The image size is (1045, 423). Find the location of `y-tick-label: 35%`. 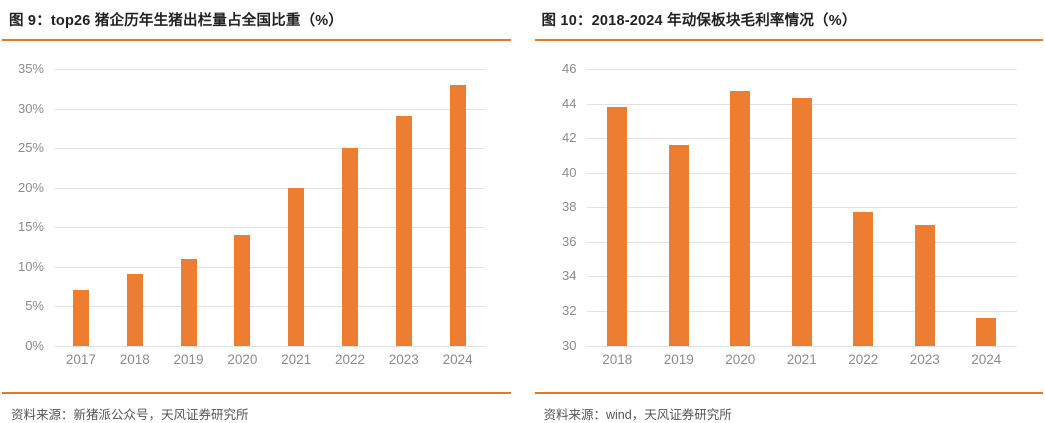

y-tick-label: 35% is located at coordinates (30, 68).